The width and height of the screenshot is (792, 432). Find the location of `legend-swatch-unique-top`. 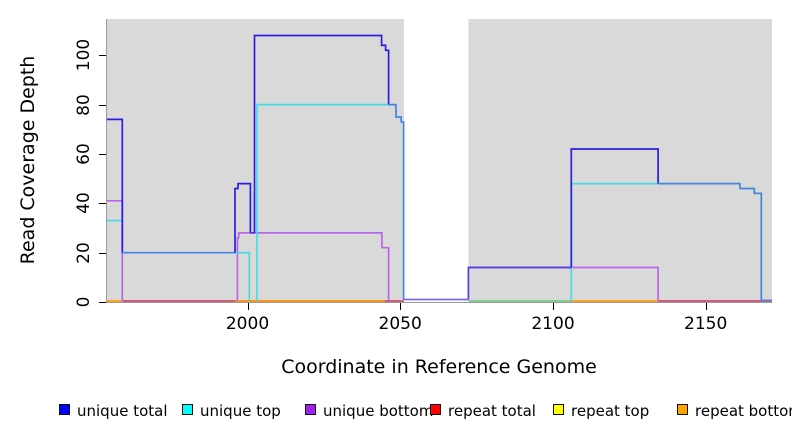

legend-swatch-unique-top is located at coordinates (187, 409).